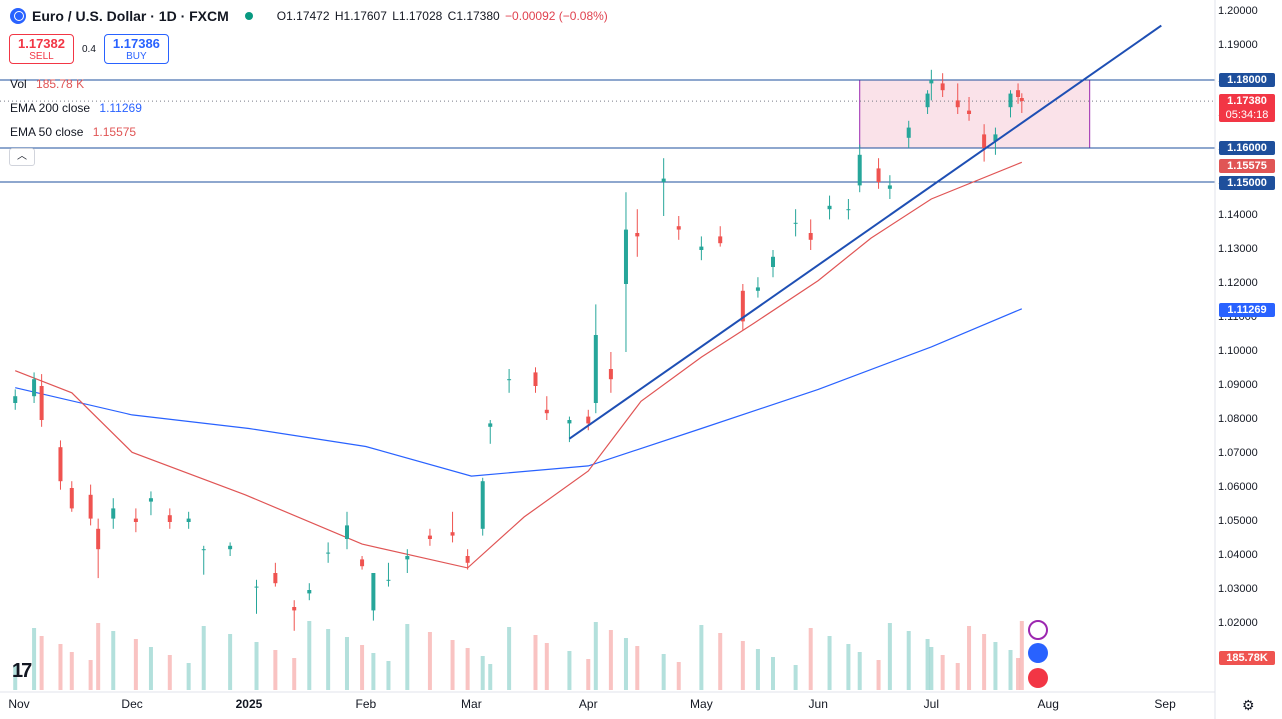 This screenshot has height=719, width=1282. What do you see at coordinates (1247, 80) in the screenshot?
I see `level-tag-118: 1.18000` at bounding box center [1247, 80].